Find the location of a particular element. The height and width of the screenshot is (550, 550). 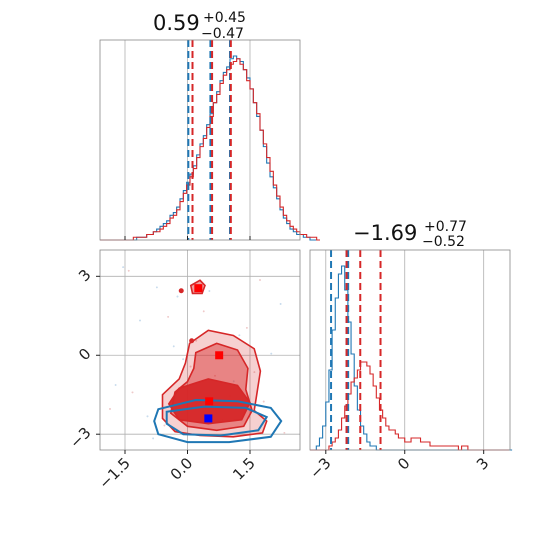

title-param2-plus: +0.77 is located at coordinates (445, 227).